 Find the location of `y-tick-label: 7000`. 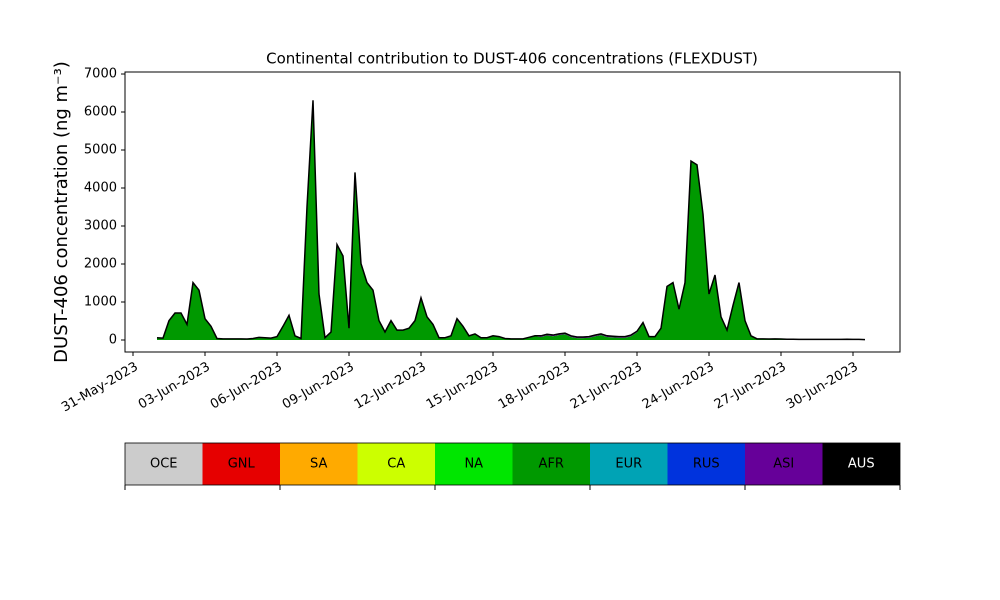

y-tick-label: 7000 is located at coordinates (100, 74).